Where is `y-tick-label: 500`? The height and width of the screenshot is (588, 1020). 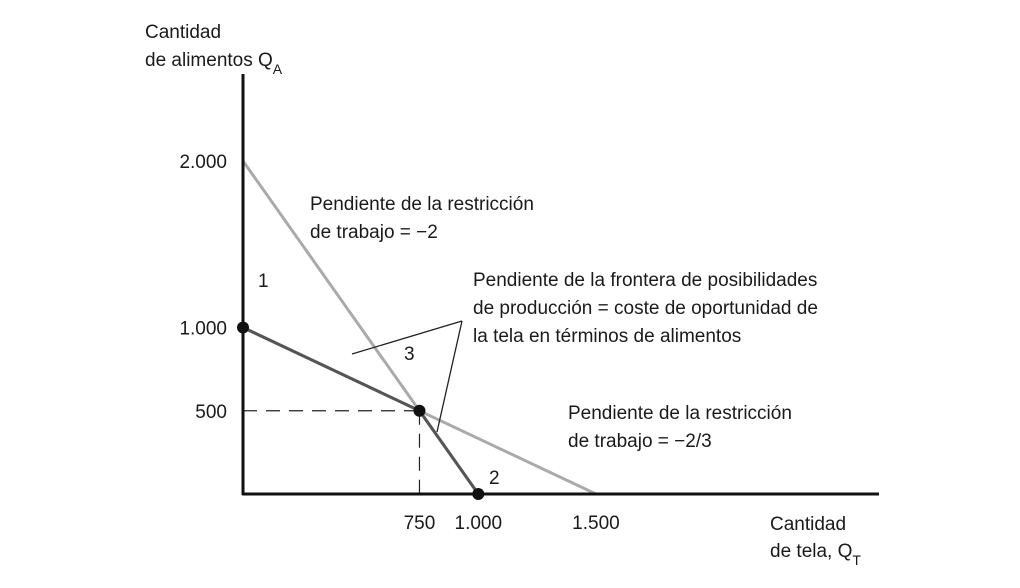 y-tick-label: 500 is located at coordinates (211, 412).